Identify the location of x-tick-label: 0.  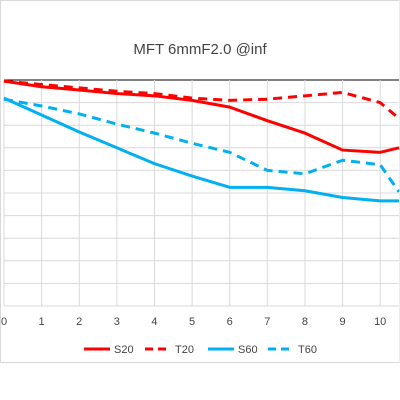
(4, 322).